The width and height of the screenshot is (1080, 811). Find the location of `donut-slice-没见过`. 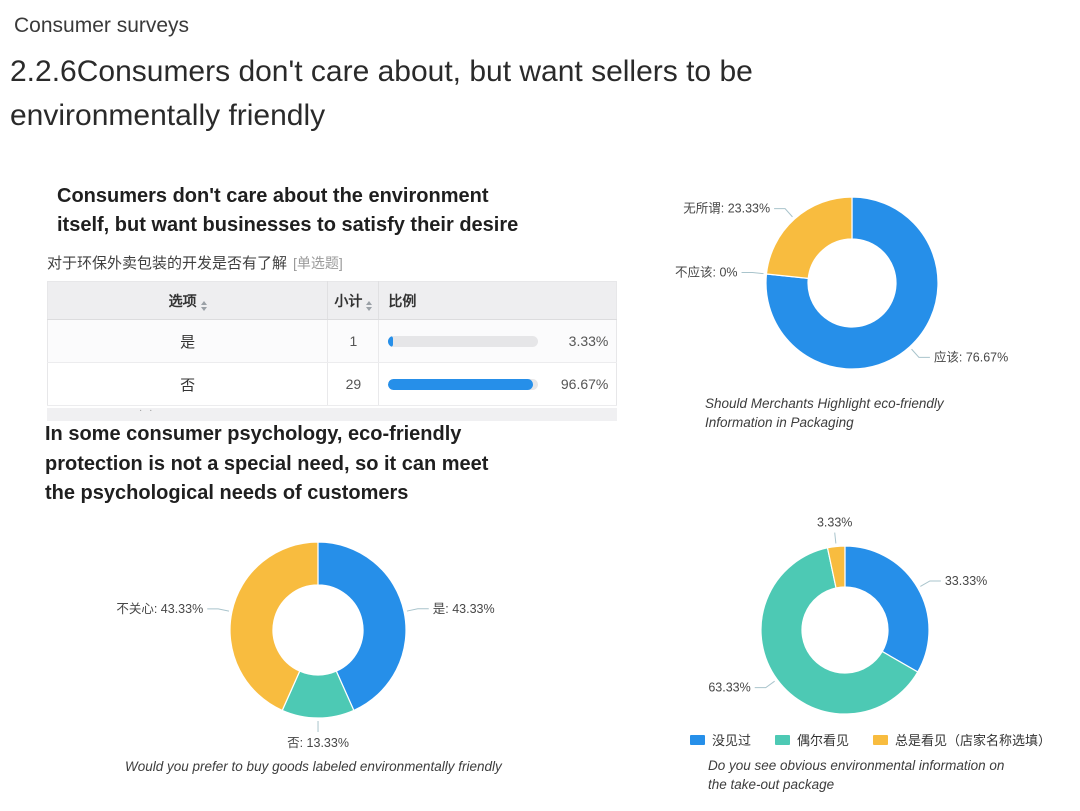

donut-slice-没见过 is located at coordinates (887, 609).